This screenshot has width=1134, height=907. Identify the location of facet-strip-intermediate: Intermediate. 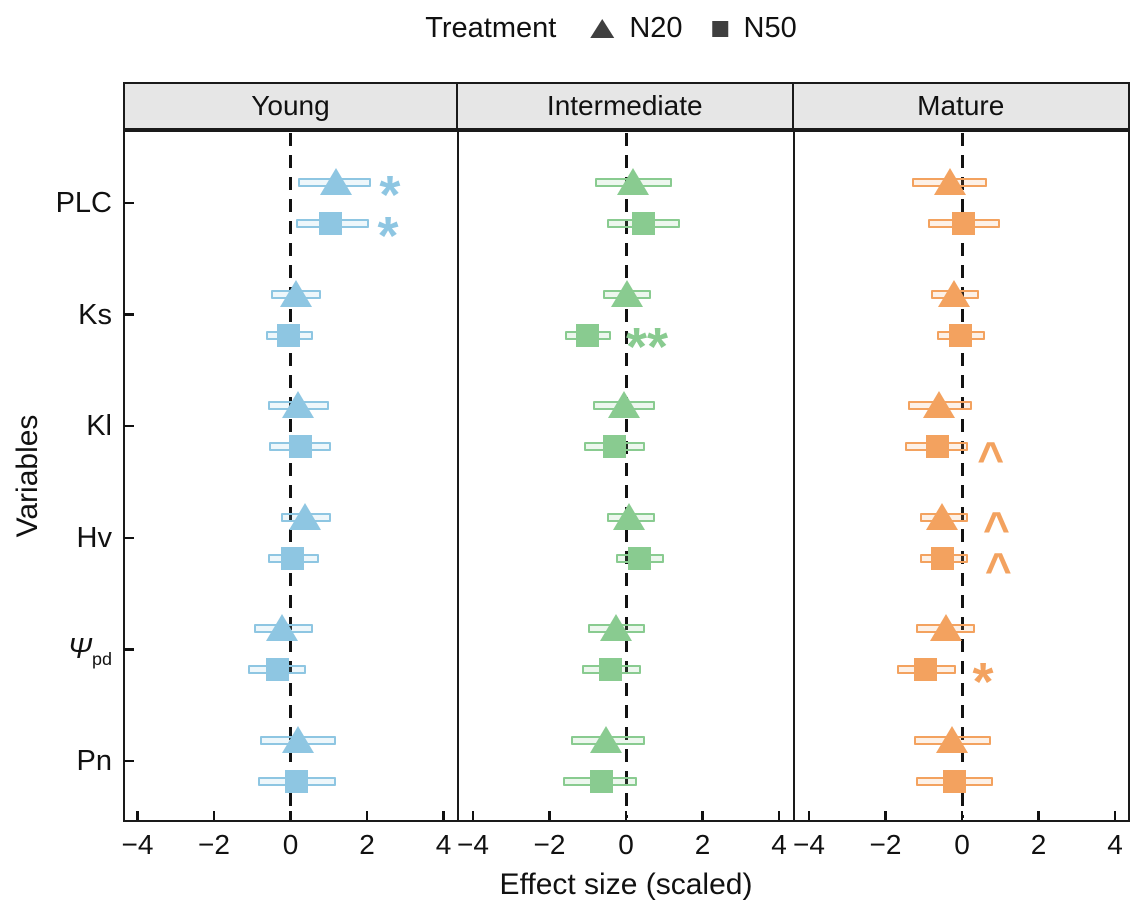
(624, 106).